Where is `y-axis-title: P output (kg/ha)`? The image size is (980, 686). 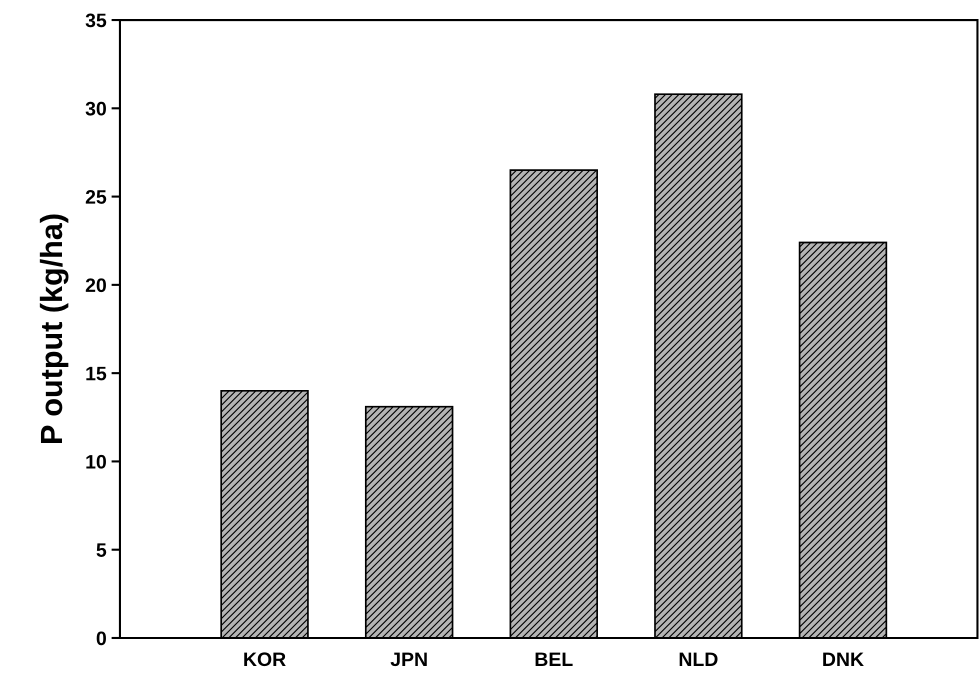
y-axis-title: P output (kg/ha) is located at coordinates (54, 328).